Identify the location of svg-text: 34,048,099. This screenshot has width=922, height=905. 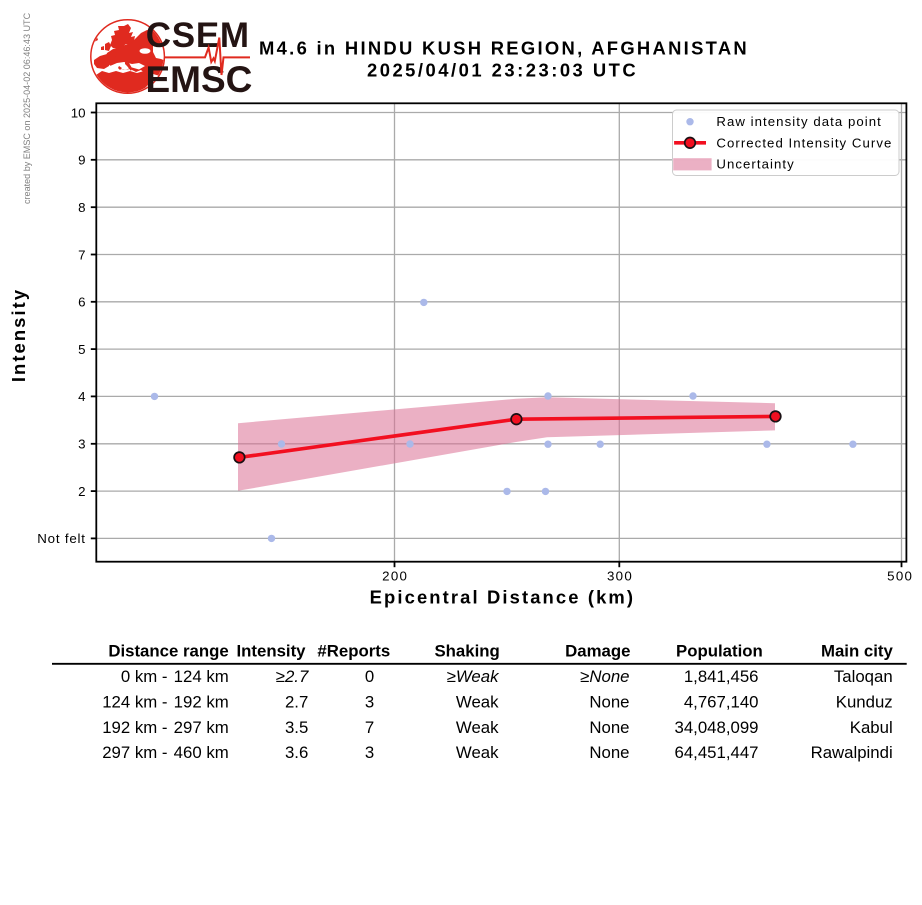
(717, 727).